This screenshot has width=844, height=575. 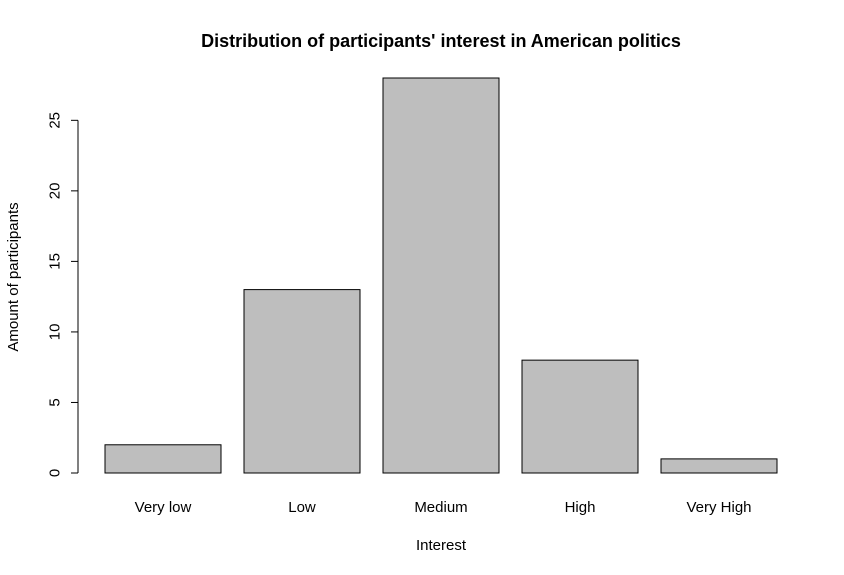 I want to click on bar-low, so click(x=302, y=381).